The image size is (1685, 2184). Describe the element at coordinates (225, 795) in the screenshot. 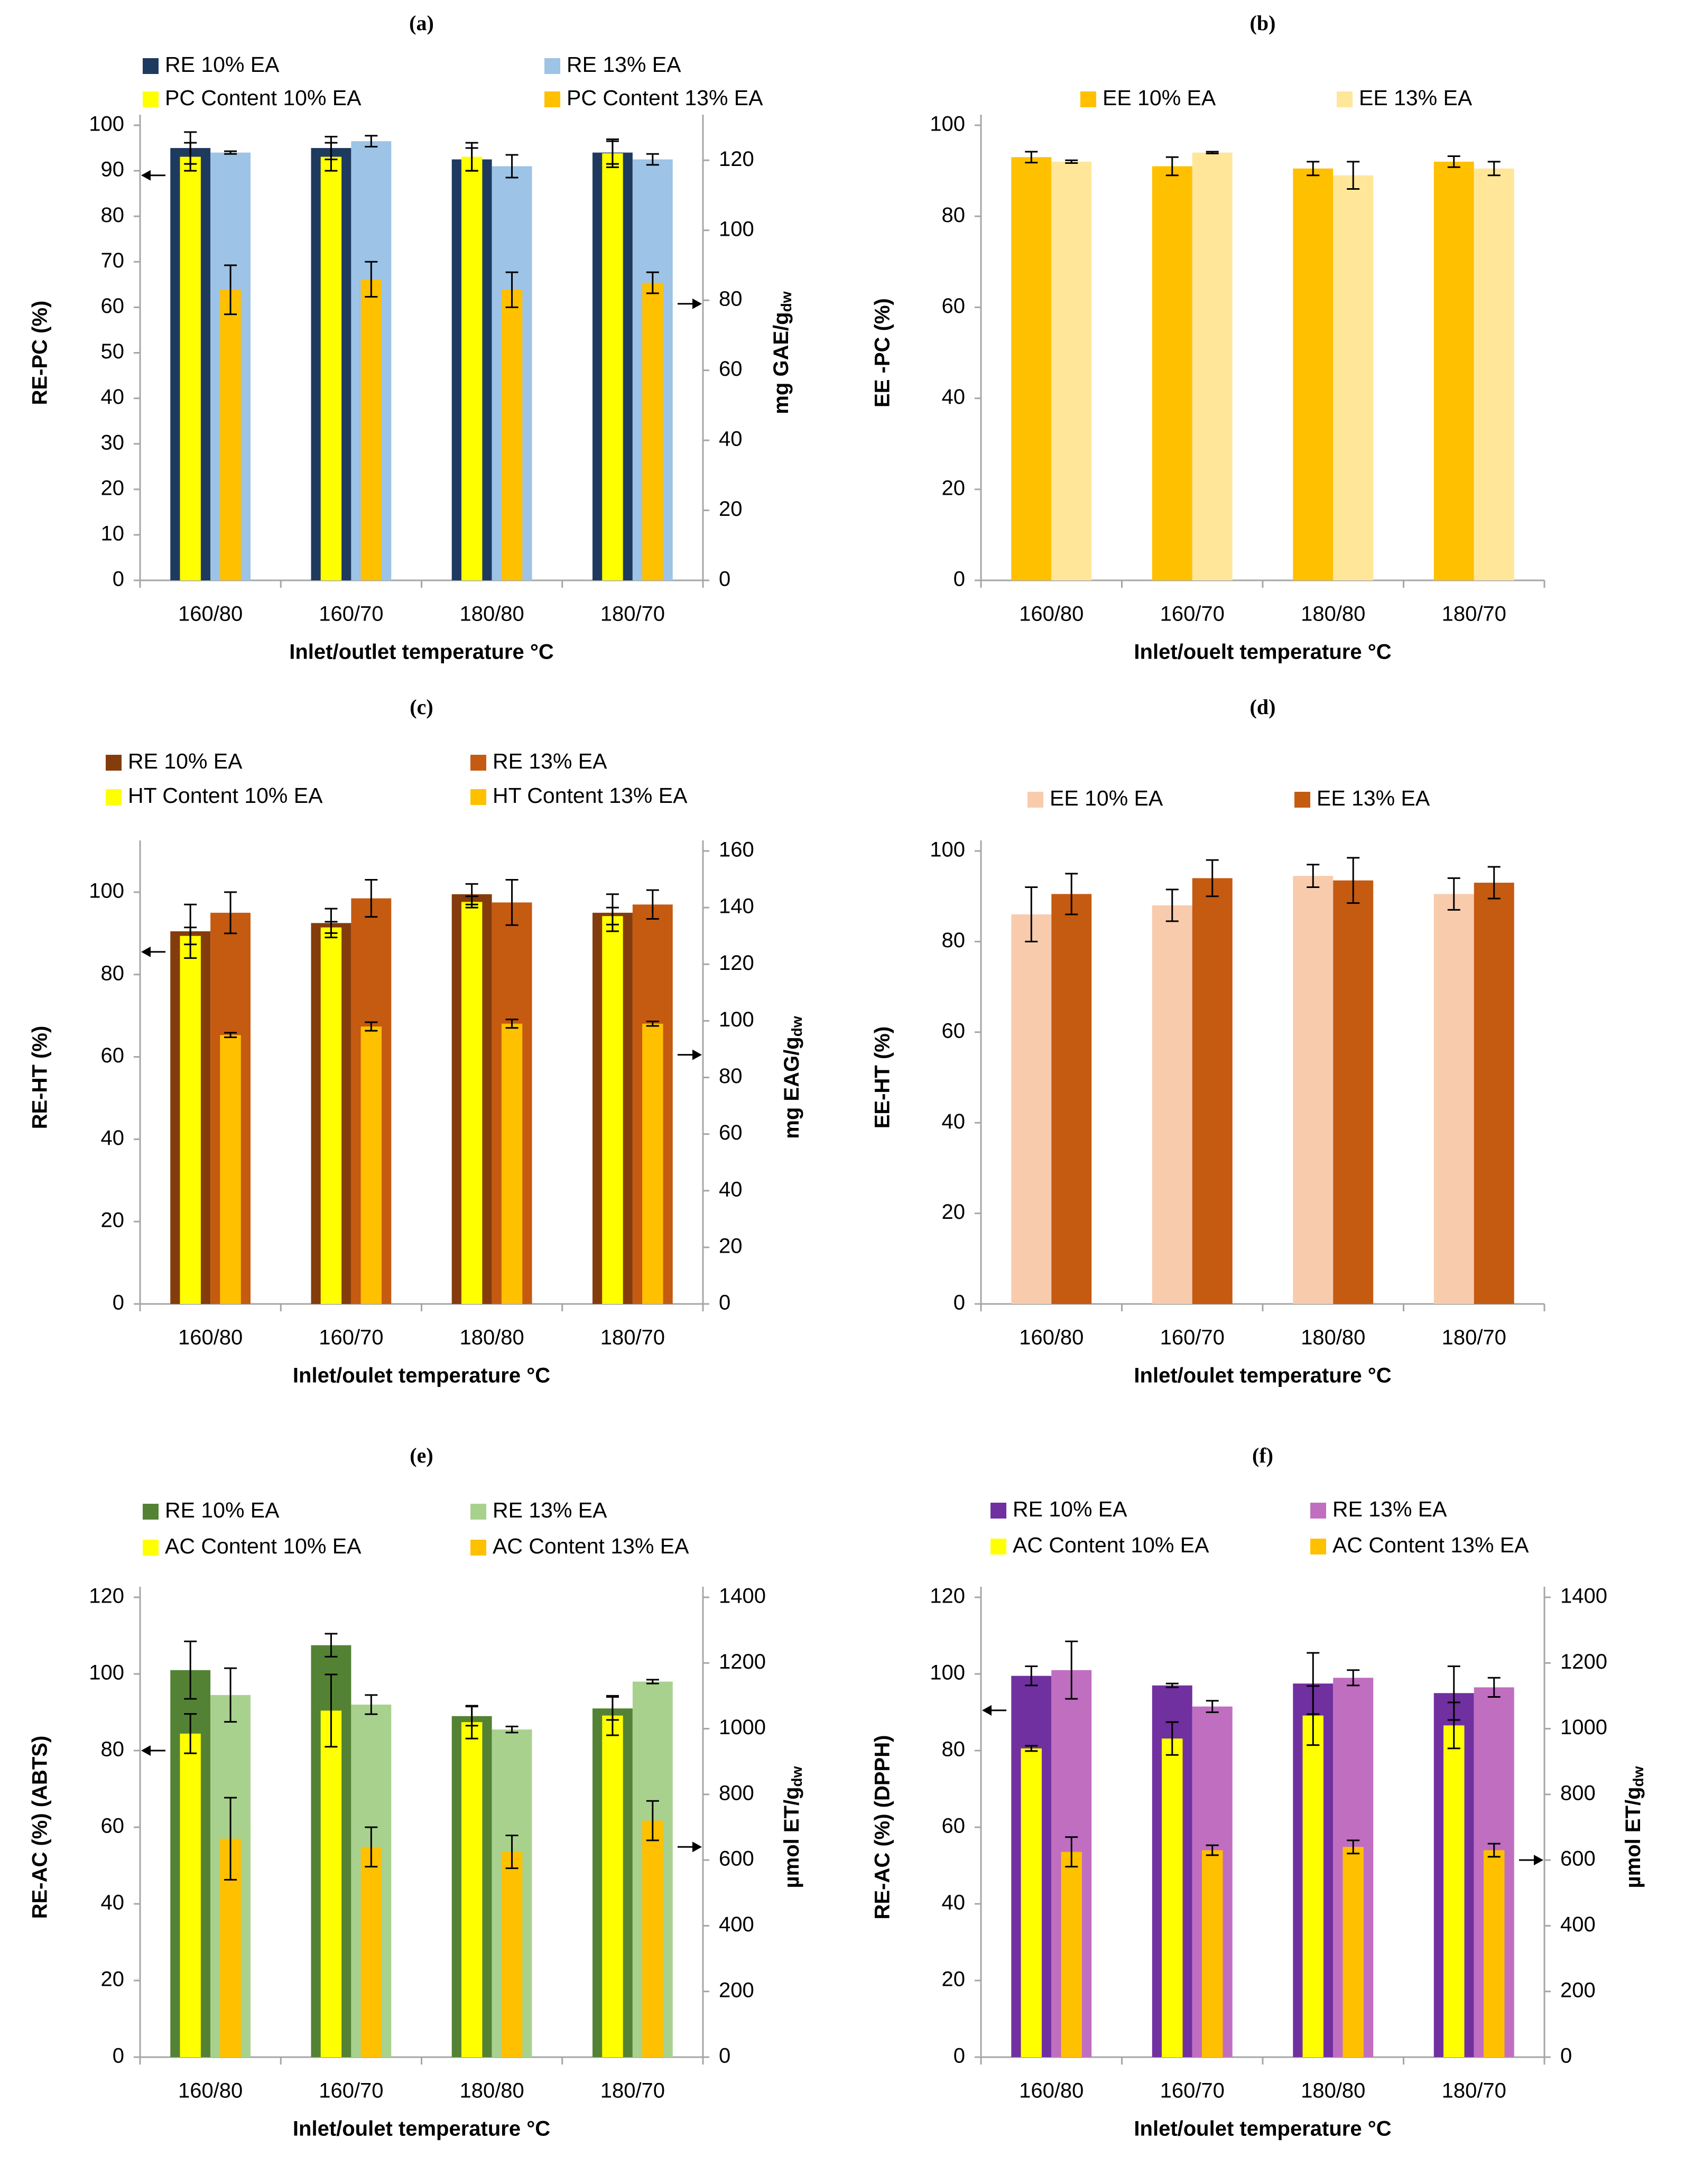

I see `legend-label: HT Content 10% EA` at that location.